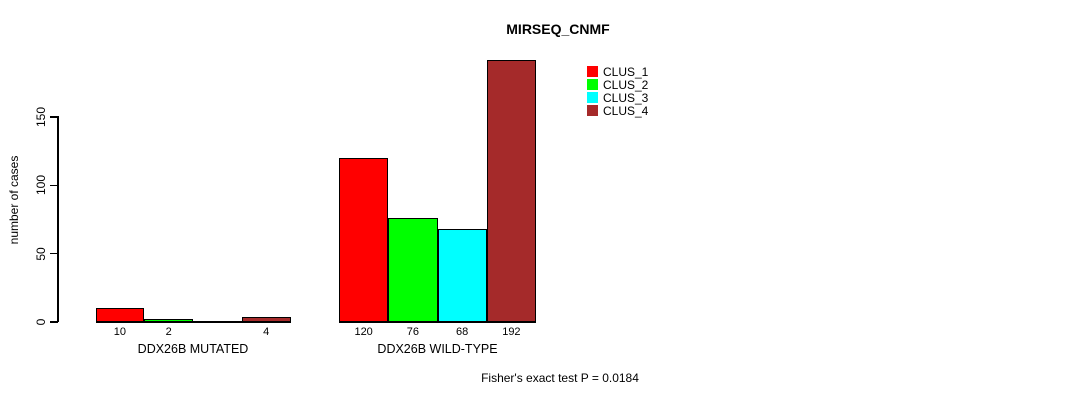 The height and width of the screenshot is (400, 1090). I want to click on bar-count-label: 10, so click(119, 332).